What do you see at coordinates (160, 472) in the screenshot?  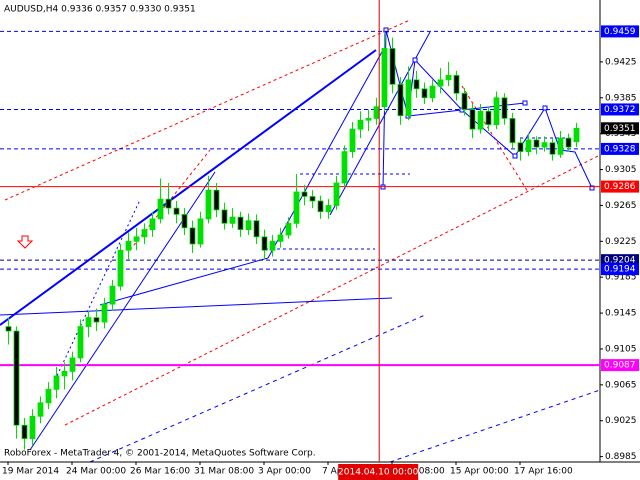 I see `x-tick-label: 26 Mar 16:00` at bounding box center [160, 472].